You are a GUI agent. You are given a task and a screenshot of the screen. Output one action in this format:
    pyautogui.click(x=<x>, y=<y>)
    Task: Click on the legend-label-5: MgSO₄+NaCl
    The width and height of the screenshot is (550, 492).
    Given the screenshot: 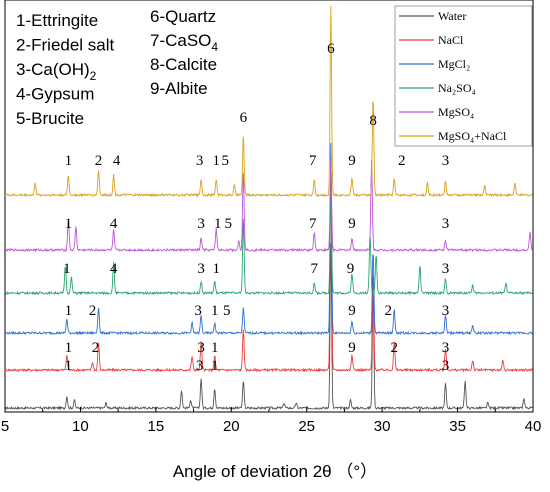 What is the action you would take?
    pyautogui.click(x=472, y=136)
    